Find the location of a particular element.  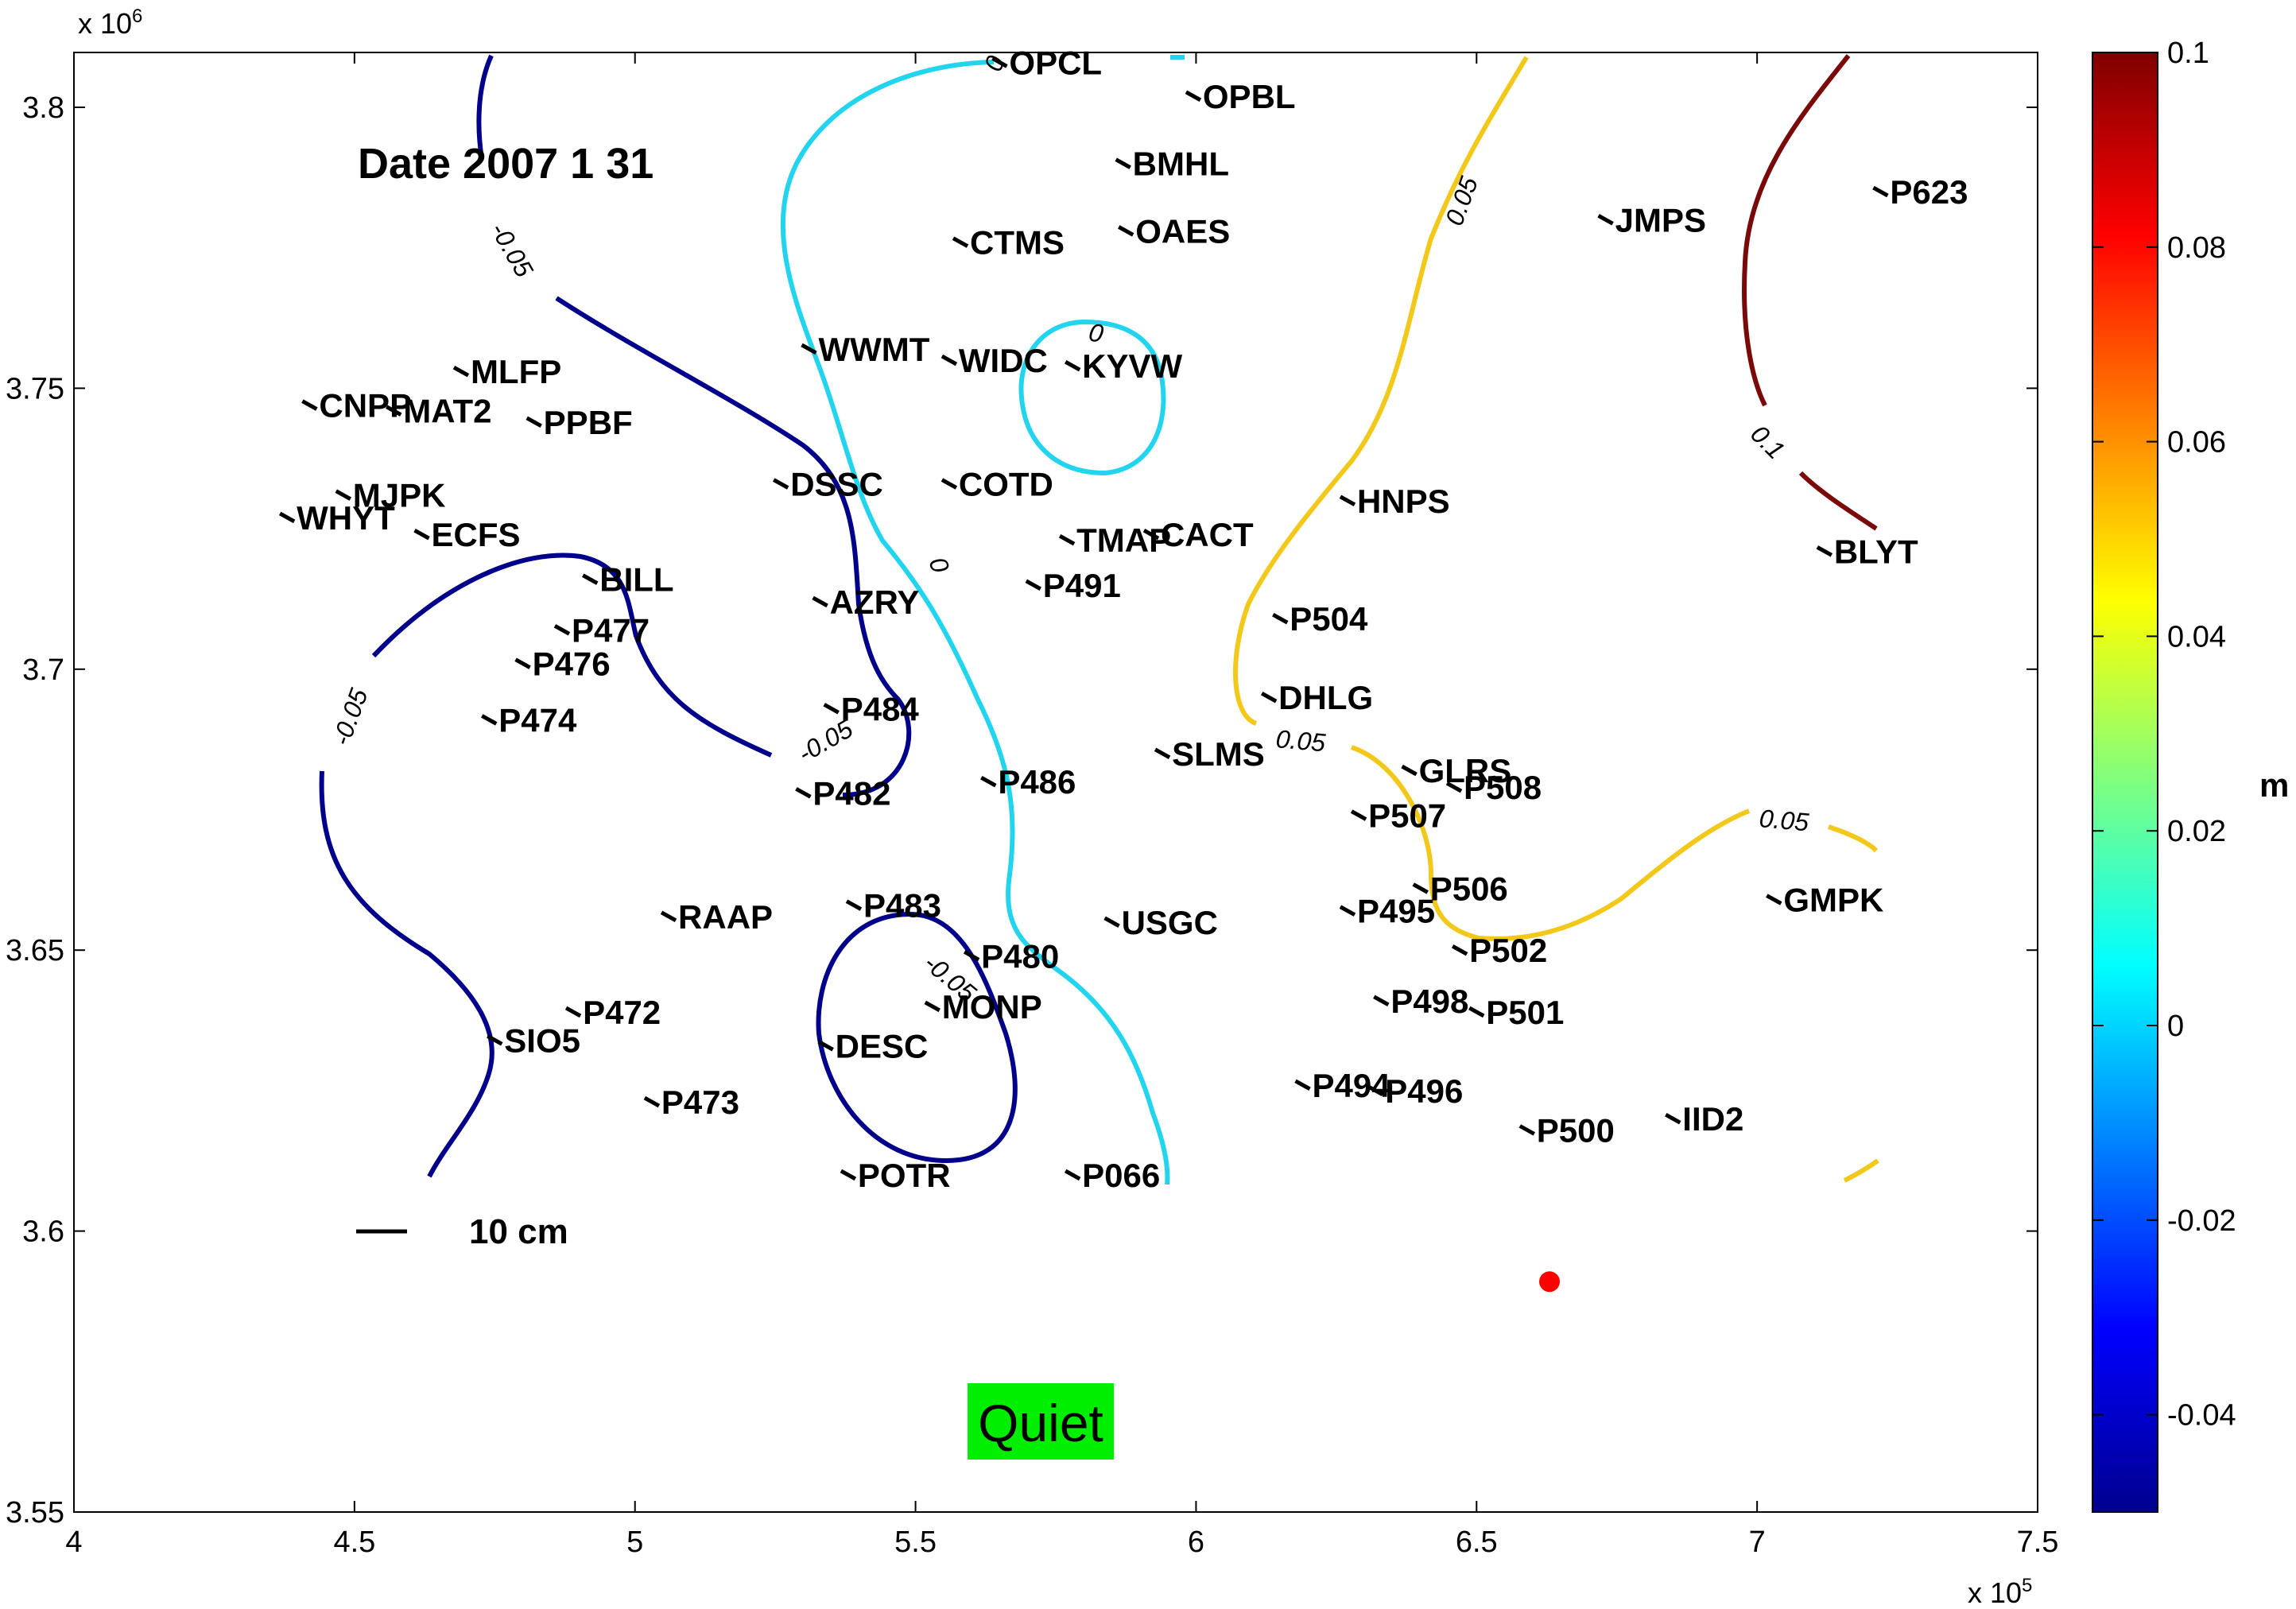

station-slms: SLMS is located at coordinates (1209, 754).